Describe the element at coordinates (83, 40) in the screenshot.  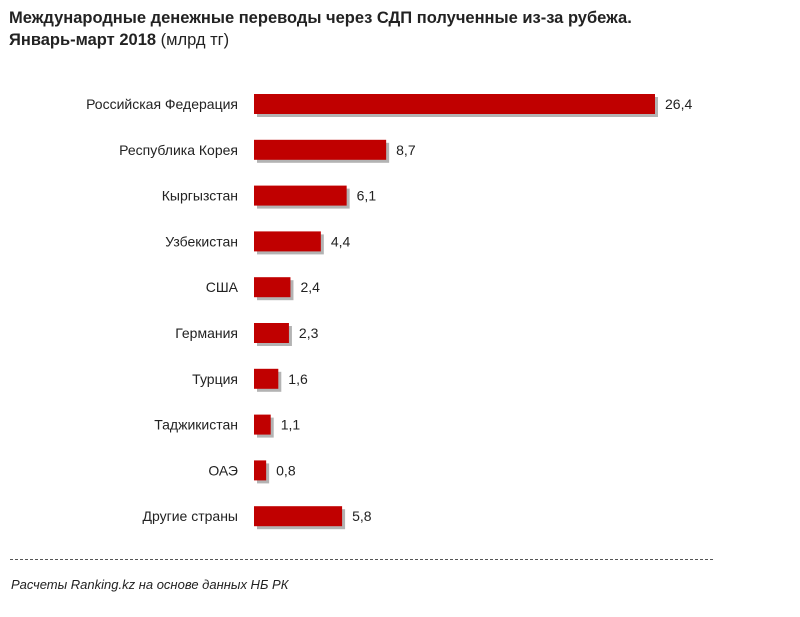
I see `chart-title-period: Январь-март 2018` at that location.